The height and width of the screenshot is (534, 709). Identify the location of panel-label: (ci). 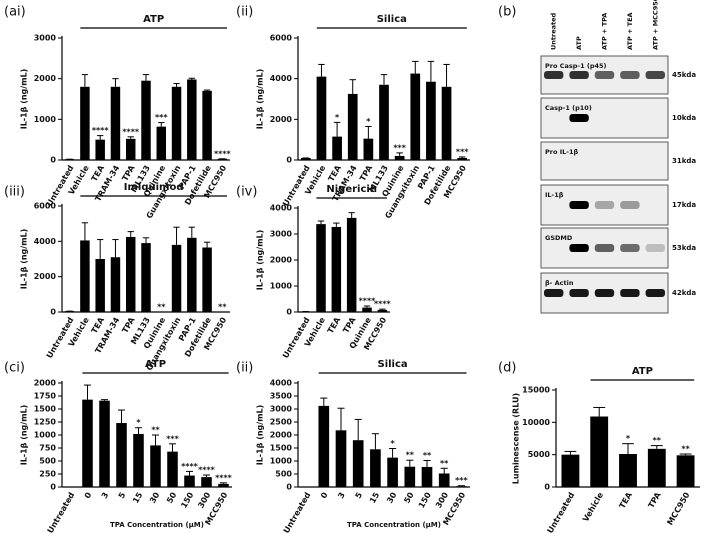
(14, 368).